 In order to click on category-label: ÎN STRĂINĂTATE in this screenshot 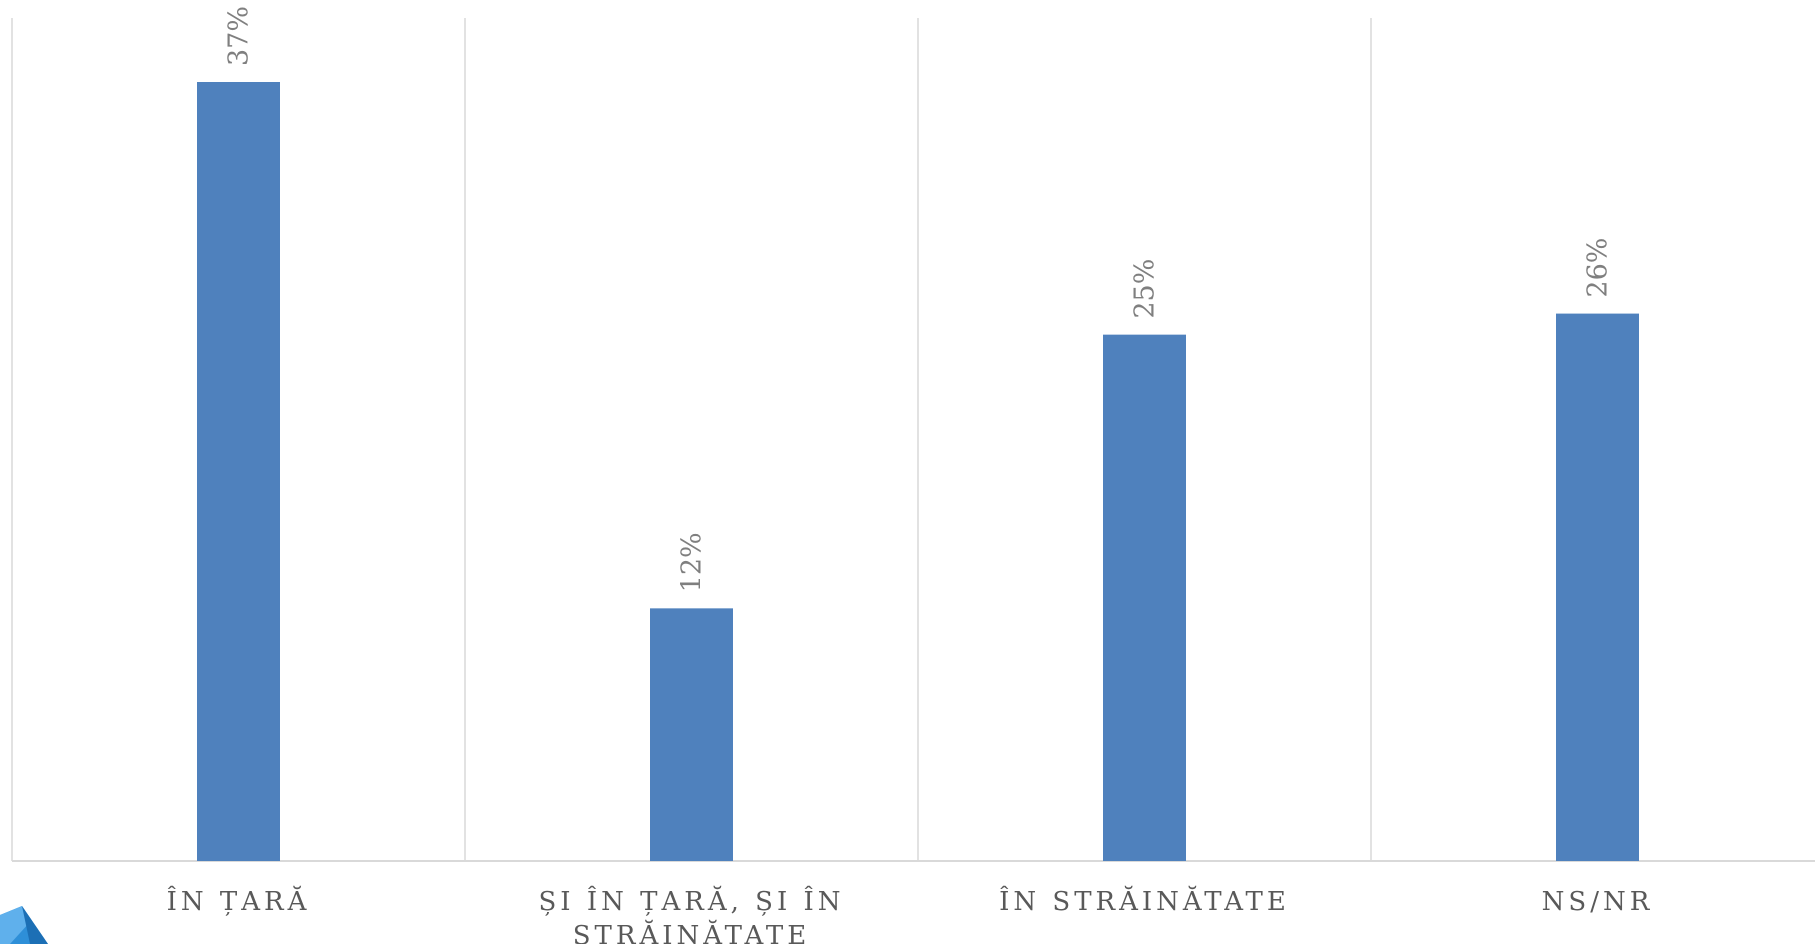, I will do `click(1144, 901)`.